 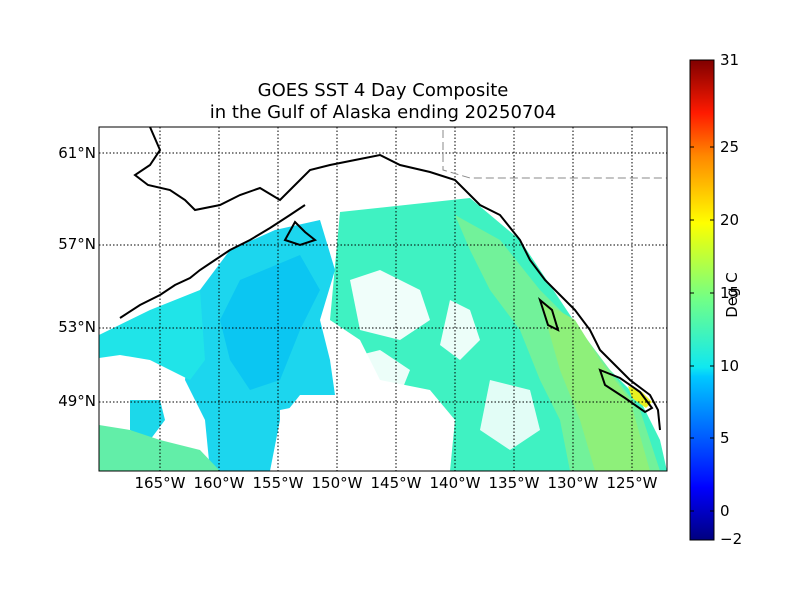 I want to click on lon-label-125: 125°W, so click(x=632, y=483).